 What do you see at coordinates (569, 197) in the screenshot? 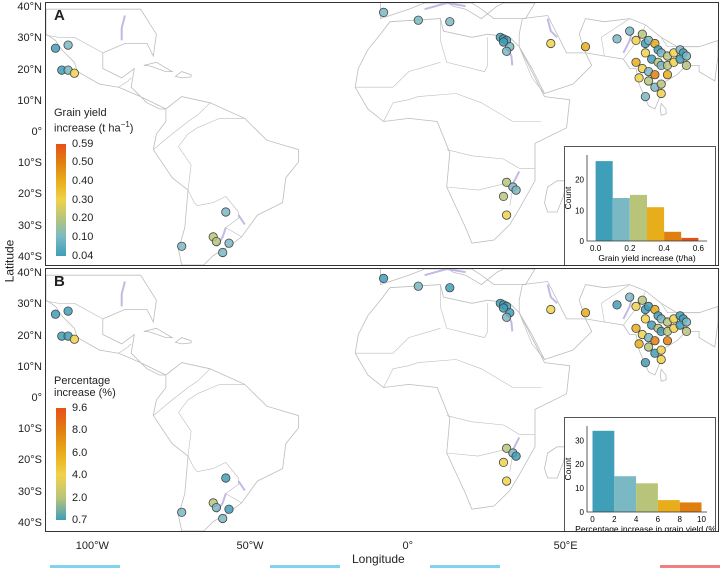
I see `histogram-y-label: Count` at bounding box center [569, 197].